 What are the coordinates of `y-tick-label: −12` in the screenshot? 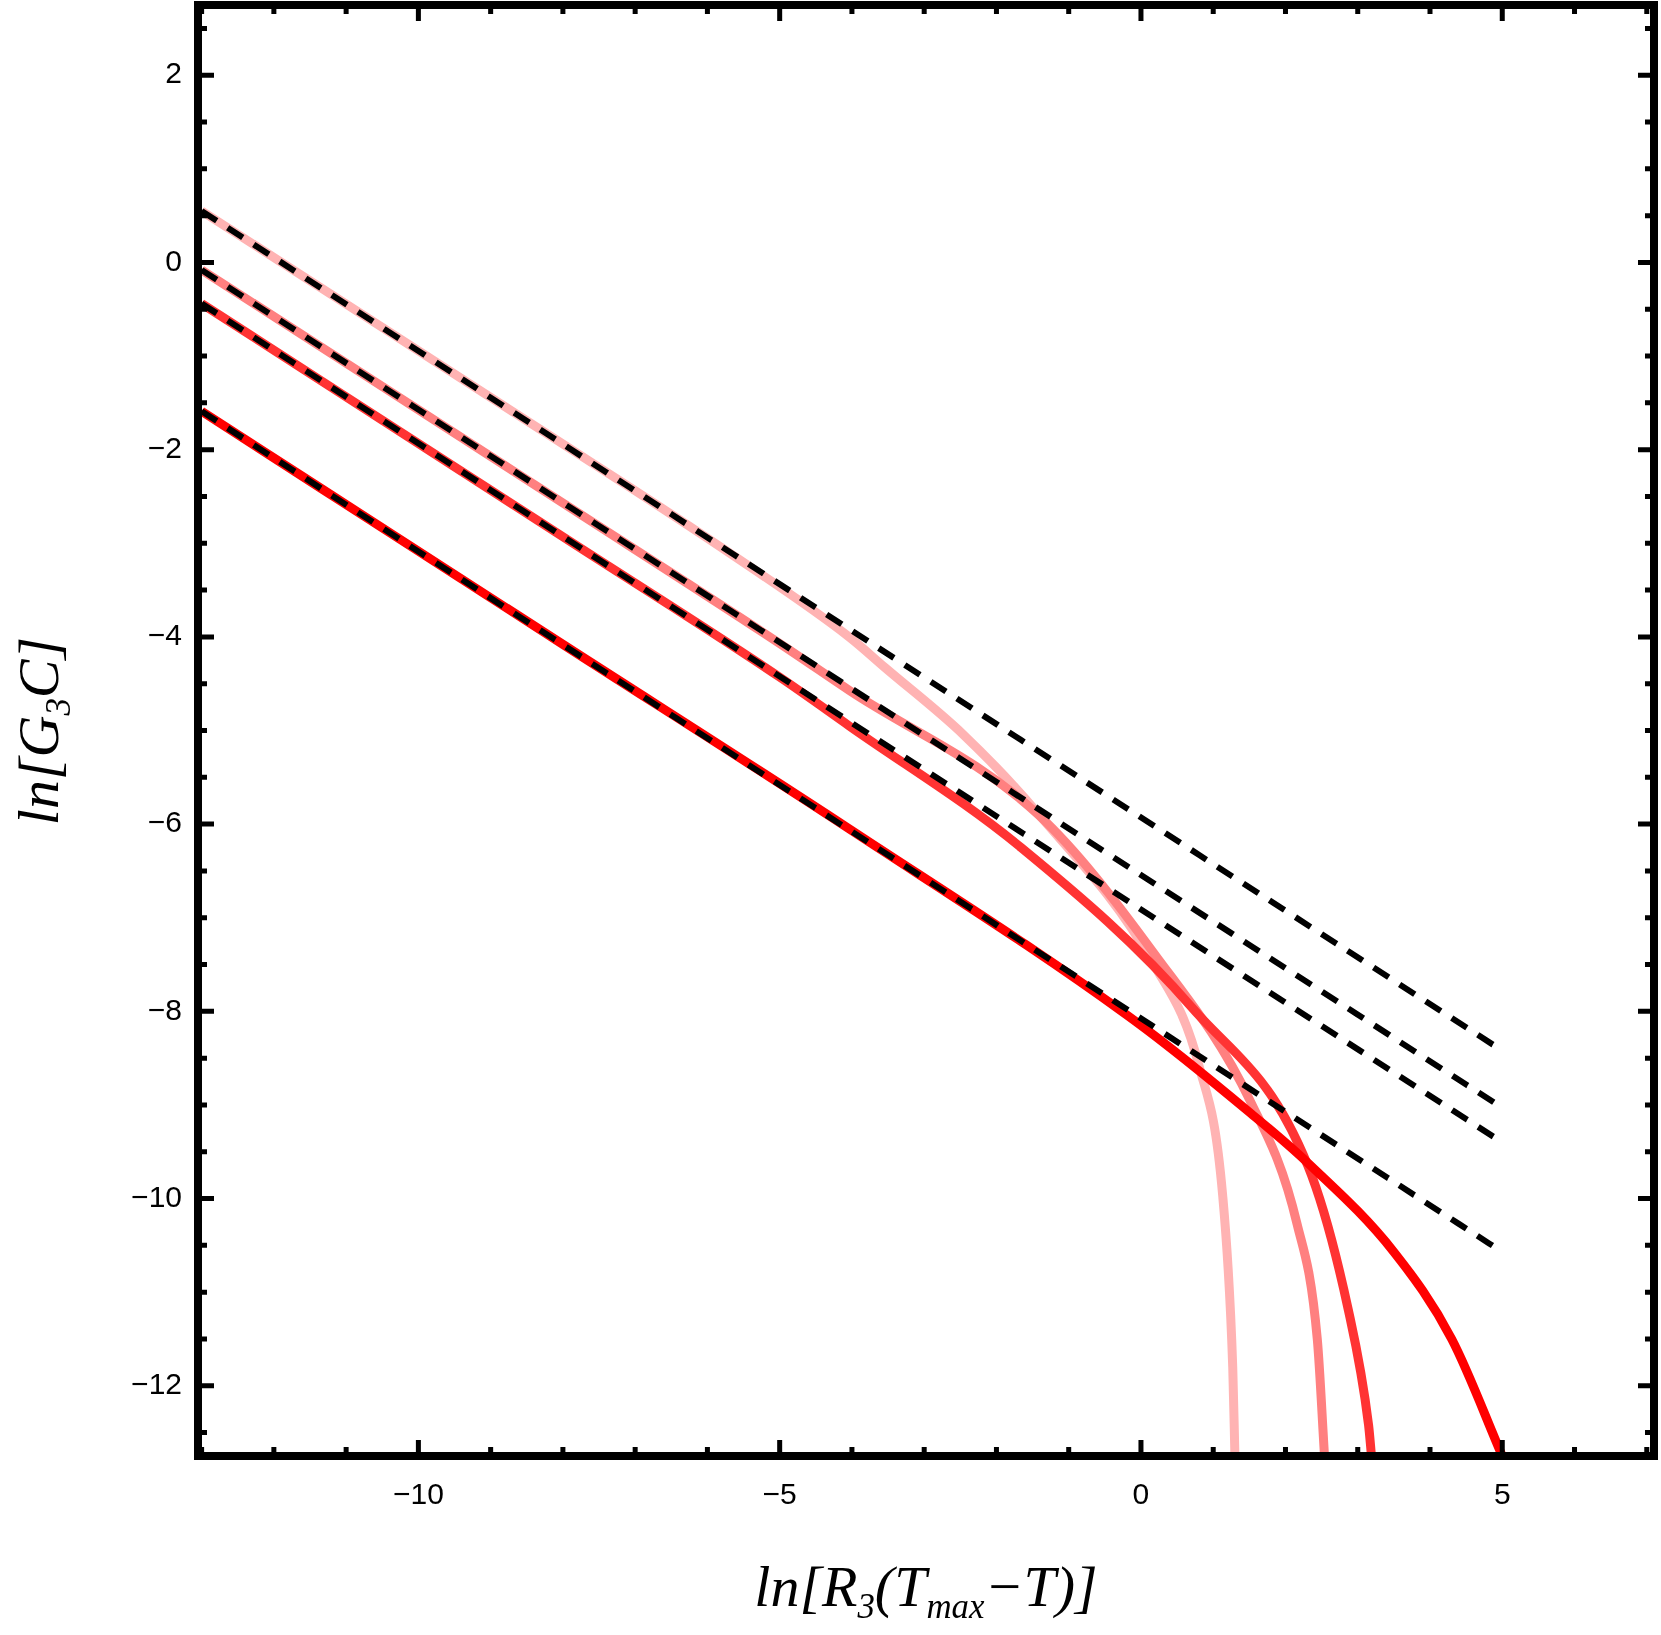 It's located at (156, 1384).